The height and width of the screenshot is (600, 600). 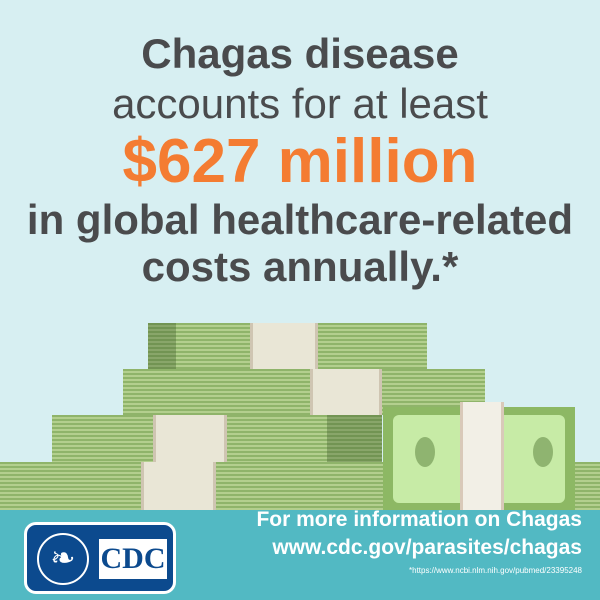 I want to click on headline-line-4: in global healthcare-related, so click(x=300, y=219).